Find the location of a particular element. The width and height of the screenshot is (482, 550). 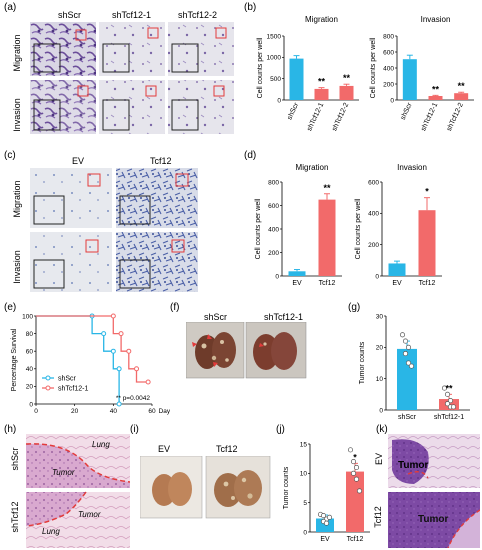

panel-letter-g: (g) is located at coordinates (354, 307).